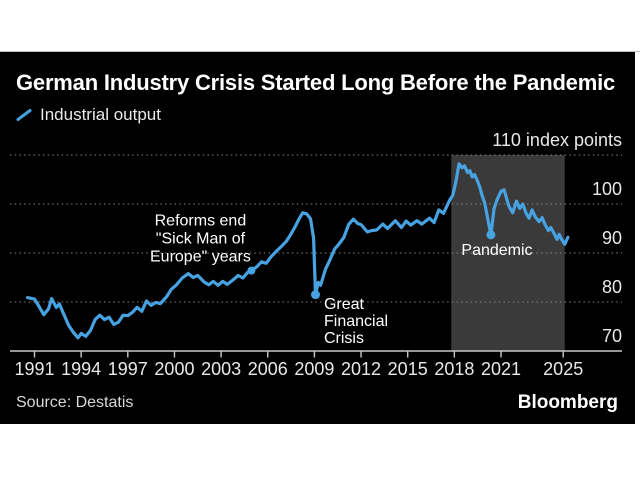 This screenshot has height=480, width=640. What do you see at coordinates (201, 221) in the screenshot?
I see `annotation-reforms-line1: Reforms end` at bounding box center [201, 221].